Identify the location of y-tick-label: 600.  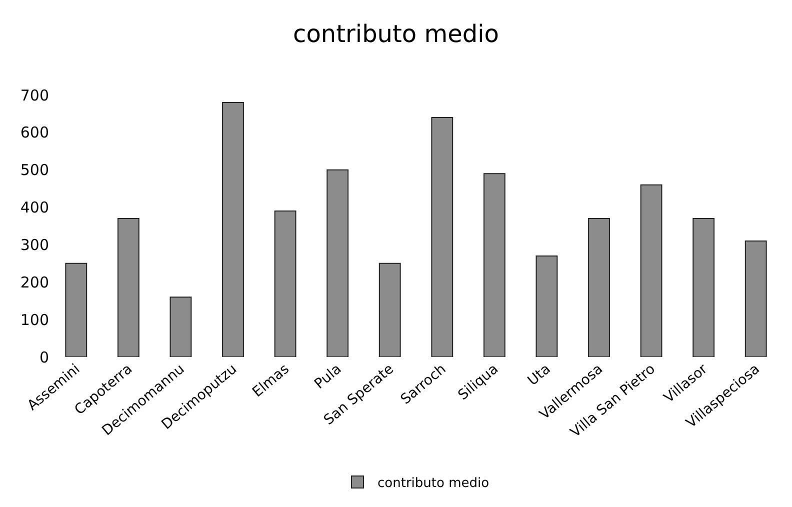
(34, 133).